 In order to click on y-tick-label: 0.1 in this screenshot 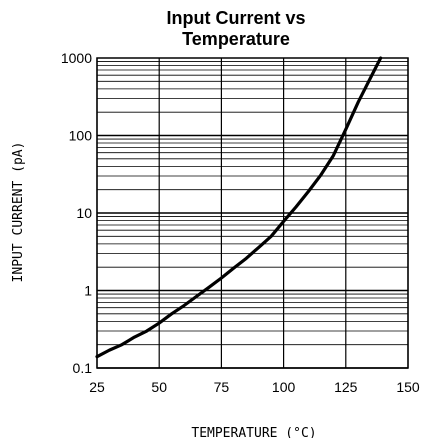, I will do `click(83, 368)`.